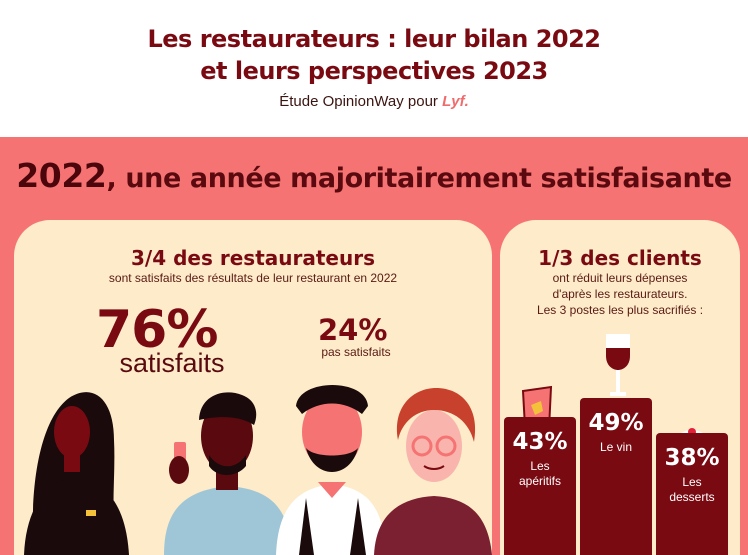  What do you see at coordinates (331, 470) in the screenshot?
I see `person-bearded-man` at bounding box center [331, 470].